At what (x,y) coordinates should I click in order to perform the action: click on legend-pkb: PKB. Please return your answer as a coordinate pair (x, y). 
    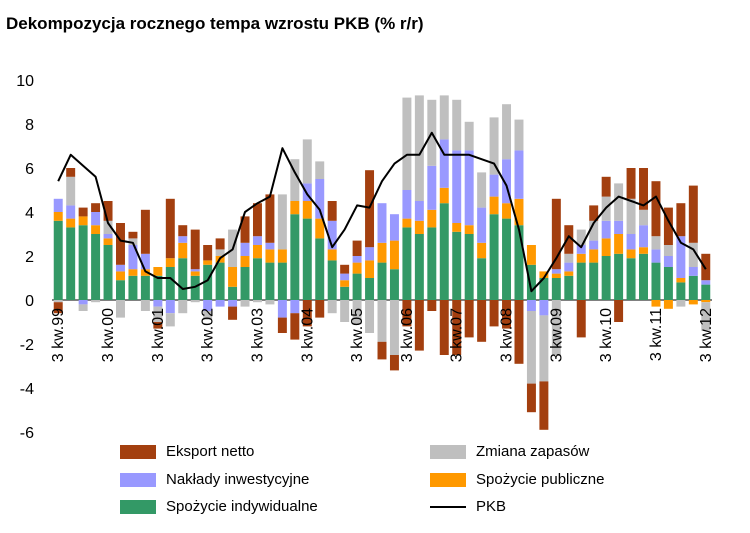
    Looking at the image, I should click on (468, 506).